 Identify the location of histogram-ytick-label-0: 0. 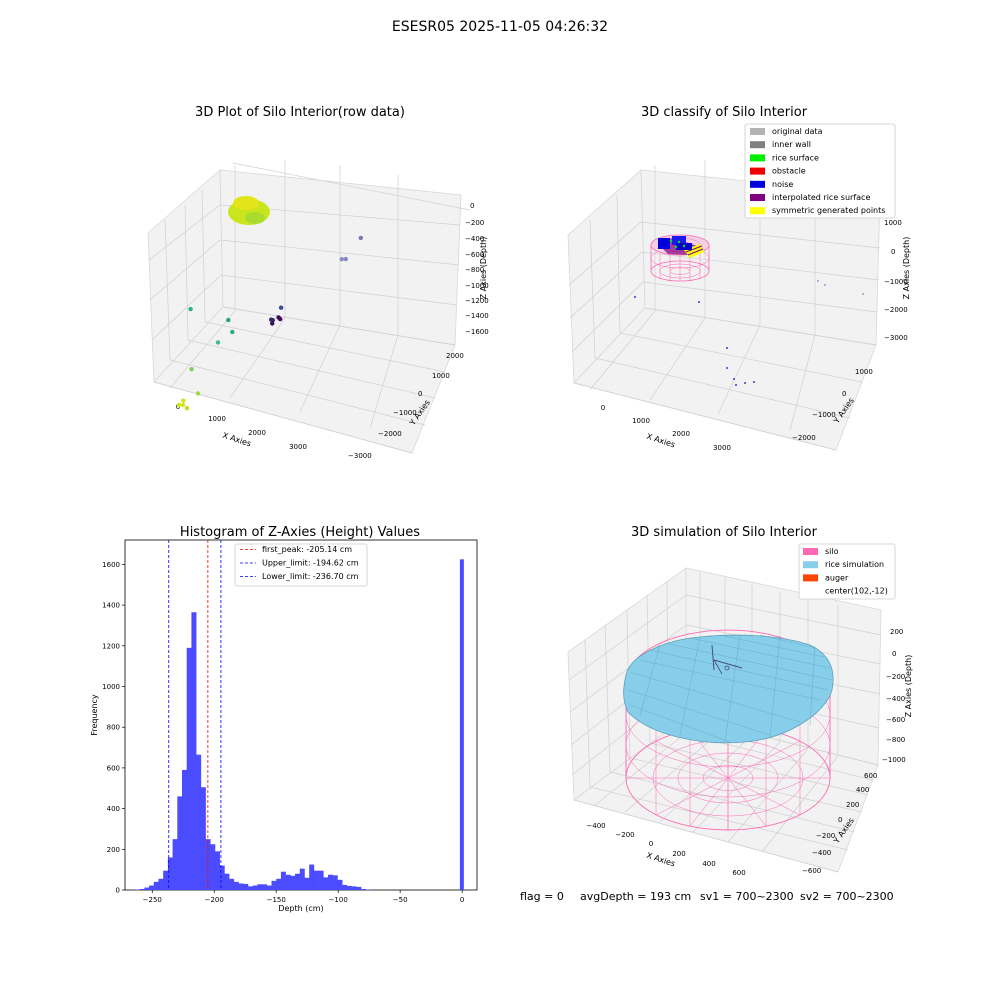
(118, 891).